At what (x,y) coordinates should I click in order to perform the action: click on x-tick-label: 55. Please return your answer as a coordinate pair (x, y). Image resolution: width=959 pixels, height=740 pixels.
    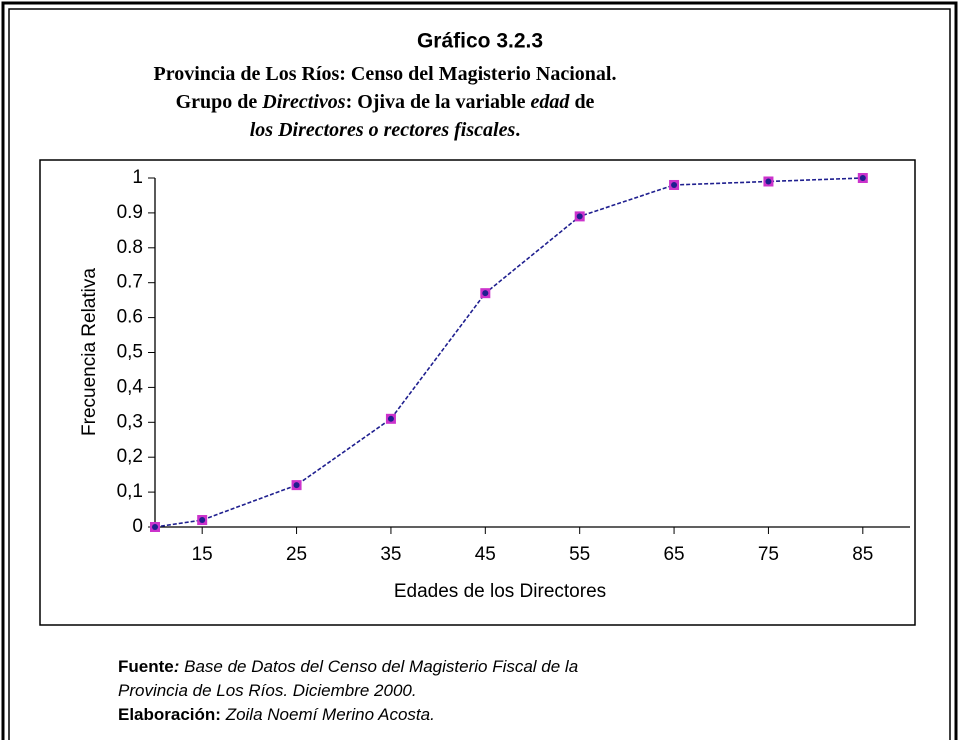
    Looking at the image, I should click on (579, 554).